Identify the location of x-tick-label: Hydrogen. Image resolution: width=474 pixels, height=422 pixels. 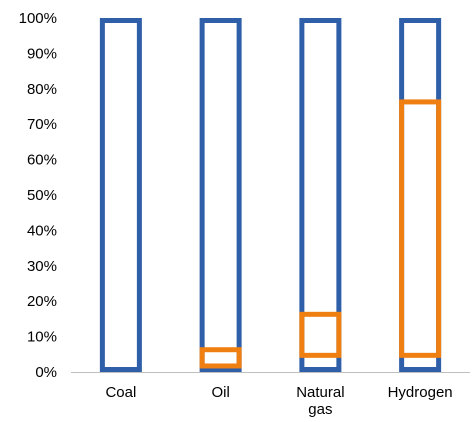
(420, 392).